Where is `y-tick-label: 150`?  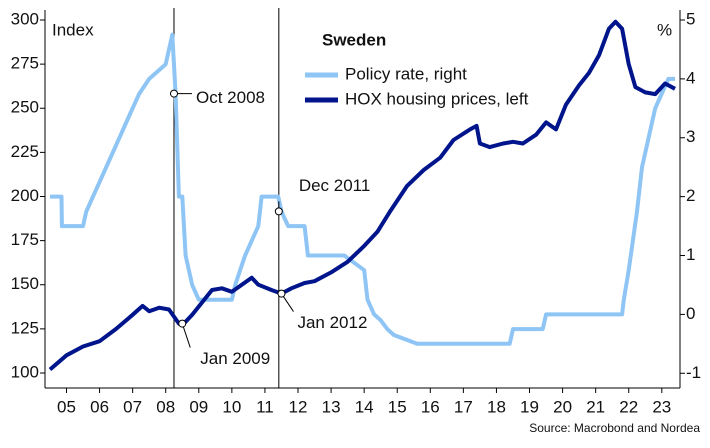 y-tick-label: 150 is located at coordinates (25, 283).